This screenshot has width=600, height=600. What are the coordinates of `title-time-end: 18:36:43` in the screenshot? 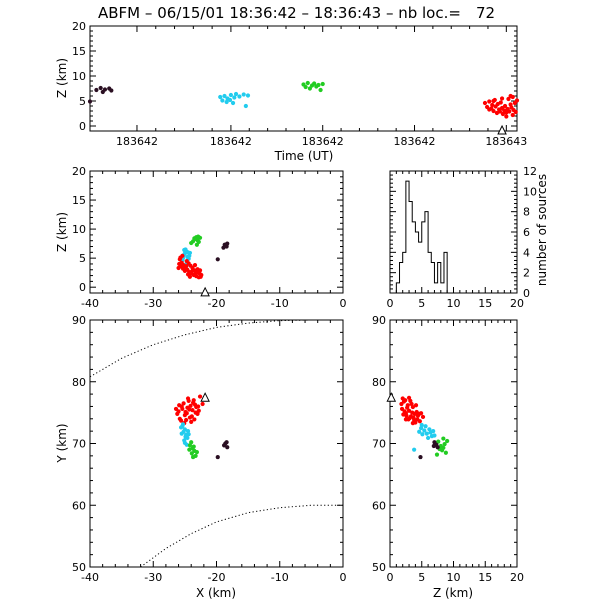 It's located at (347, 13).